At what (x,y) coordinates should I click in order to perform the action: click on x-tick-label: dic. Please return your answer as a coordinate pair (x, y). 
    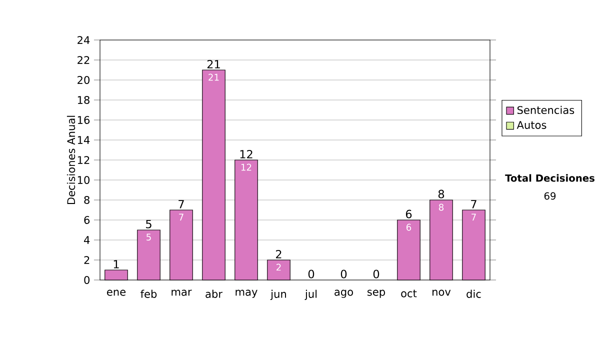
    Looking at the image, I should click on (473, 294).